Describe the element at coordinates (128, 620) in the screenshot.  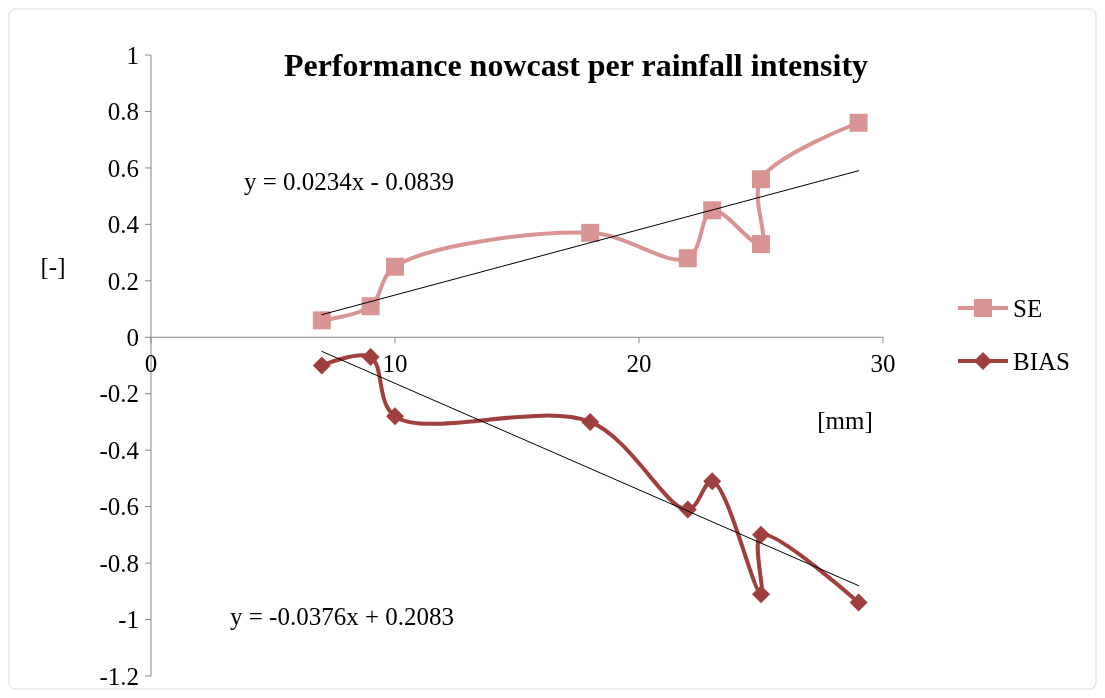
I see `y-tick-label: -1` at that location.